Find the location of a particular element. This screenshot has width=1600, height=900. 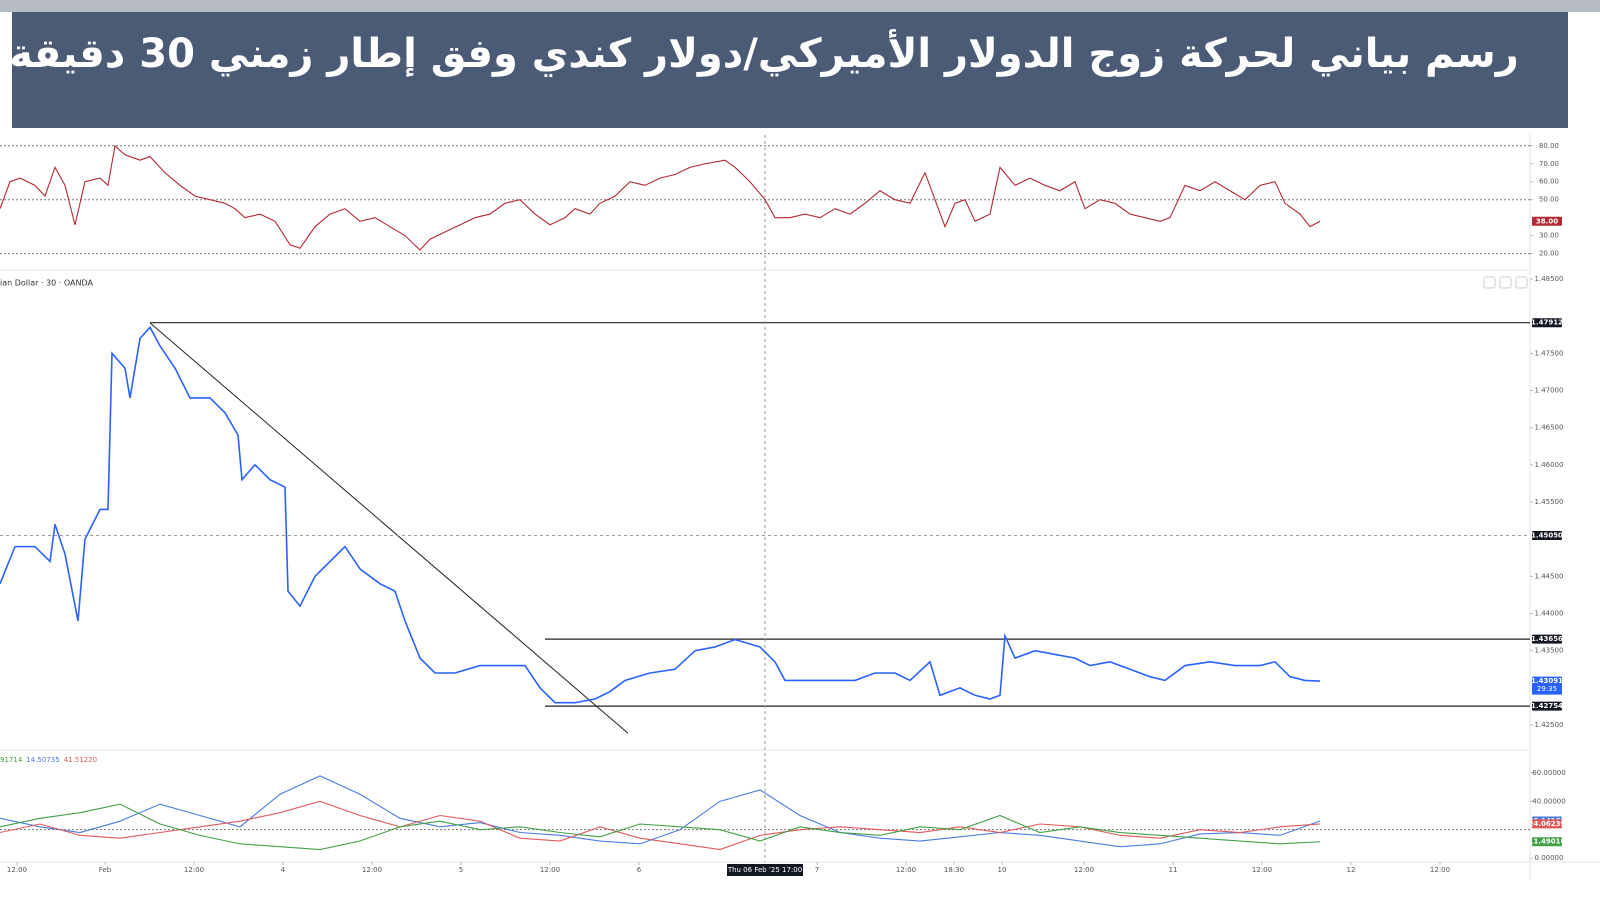

crosshair-time-box is located at coordinates (765, 870).